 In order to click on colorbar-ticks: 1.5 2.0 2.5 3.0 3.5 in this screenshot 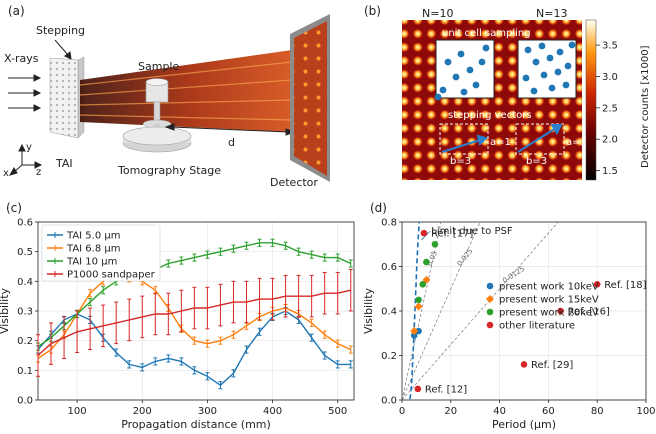, I will do `click(607, 109)`.